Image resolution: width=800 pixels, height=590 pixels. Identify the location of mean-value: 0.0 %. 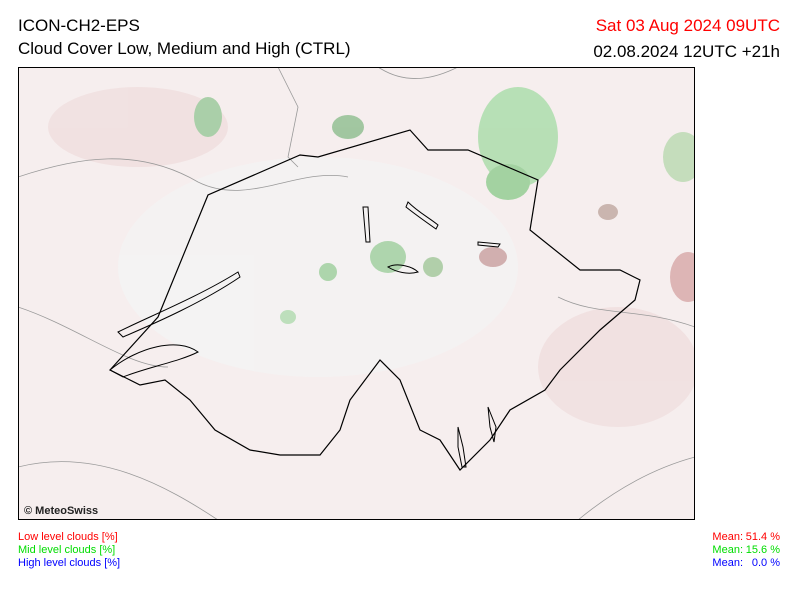
(765, 563).